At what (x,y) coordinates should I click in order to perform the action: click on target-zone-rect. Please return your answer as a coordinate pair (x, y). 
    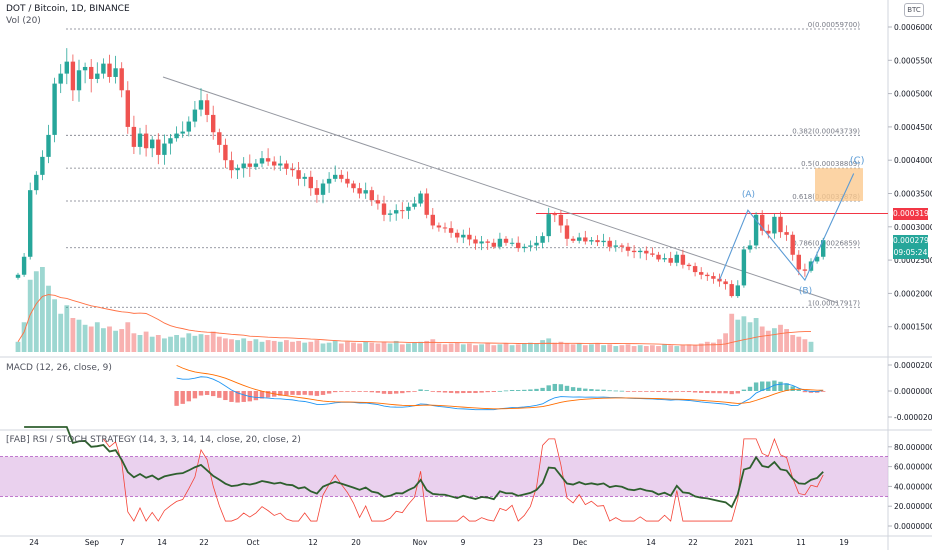
    Looking at the image, I should click on (839, 184).